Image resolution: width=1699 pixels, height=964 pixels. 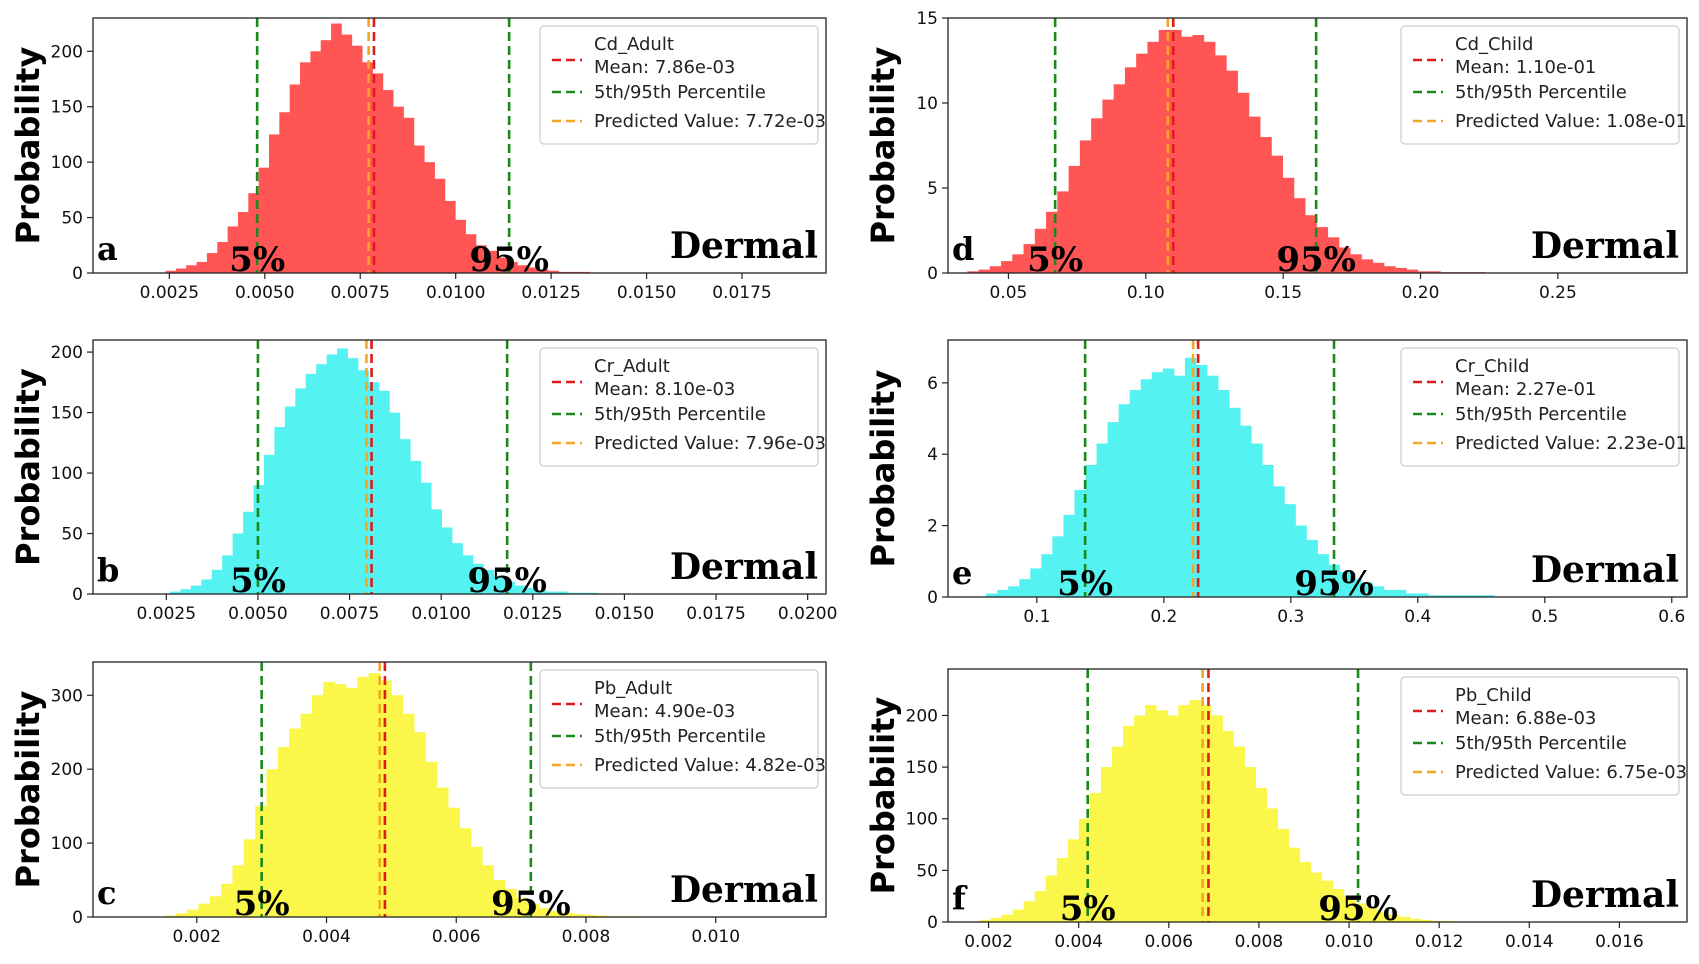 I want to click on x-tick-label: 0.0075, so click(x=359, y=293).